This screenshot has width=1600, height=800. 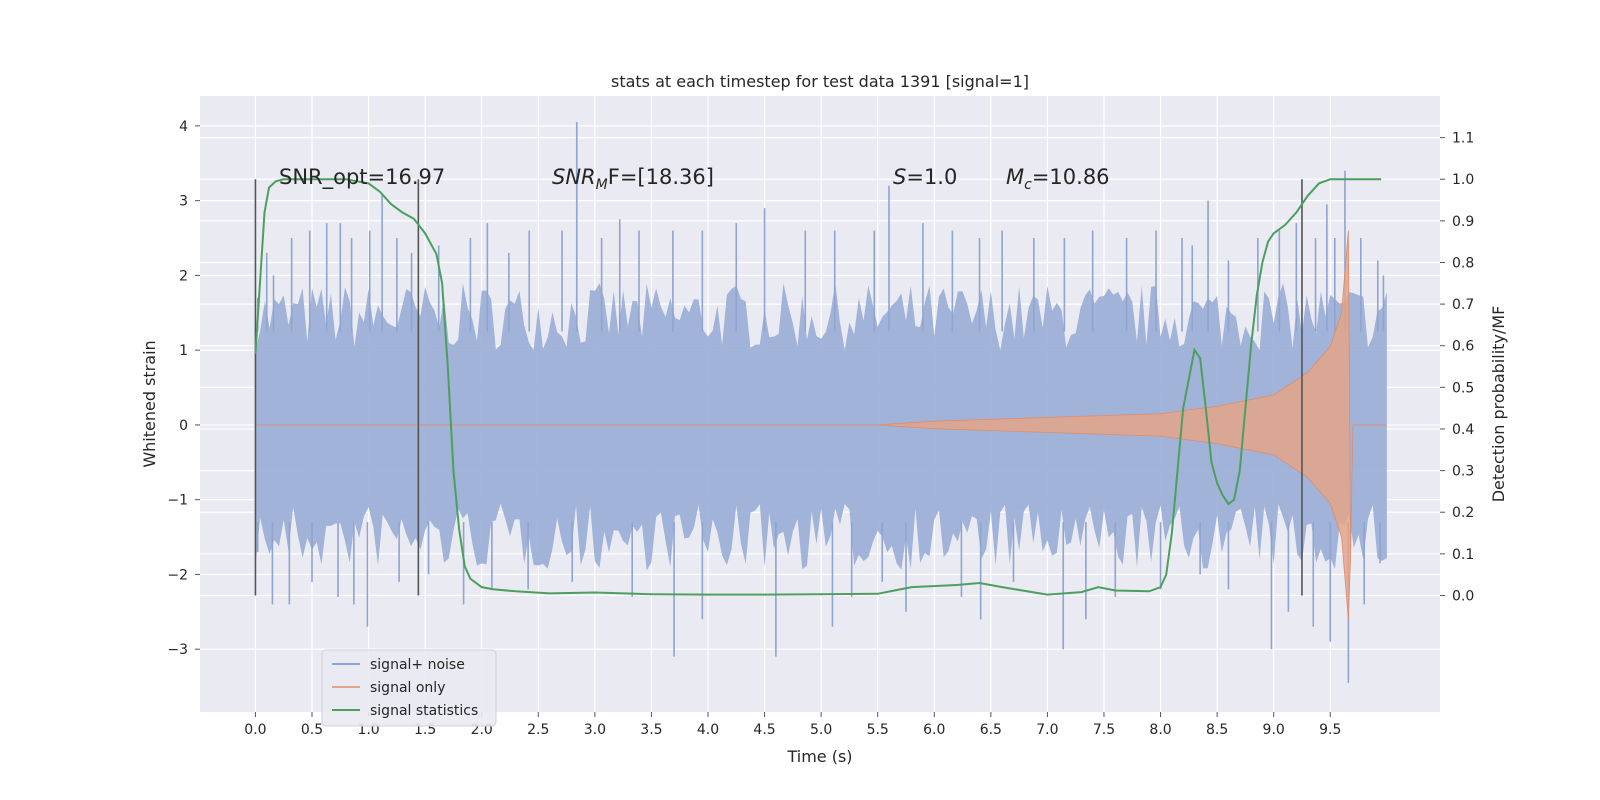 What do you see at coordinates (1463, 513) in the screenshot?
I see `y2-tick-label: 0.2` at bounding box center [1463, 513].